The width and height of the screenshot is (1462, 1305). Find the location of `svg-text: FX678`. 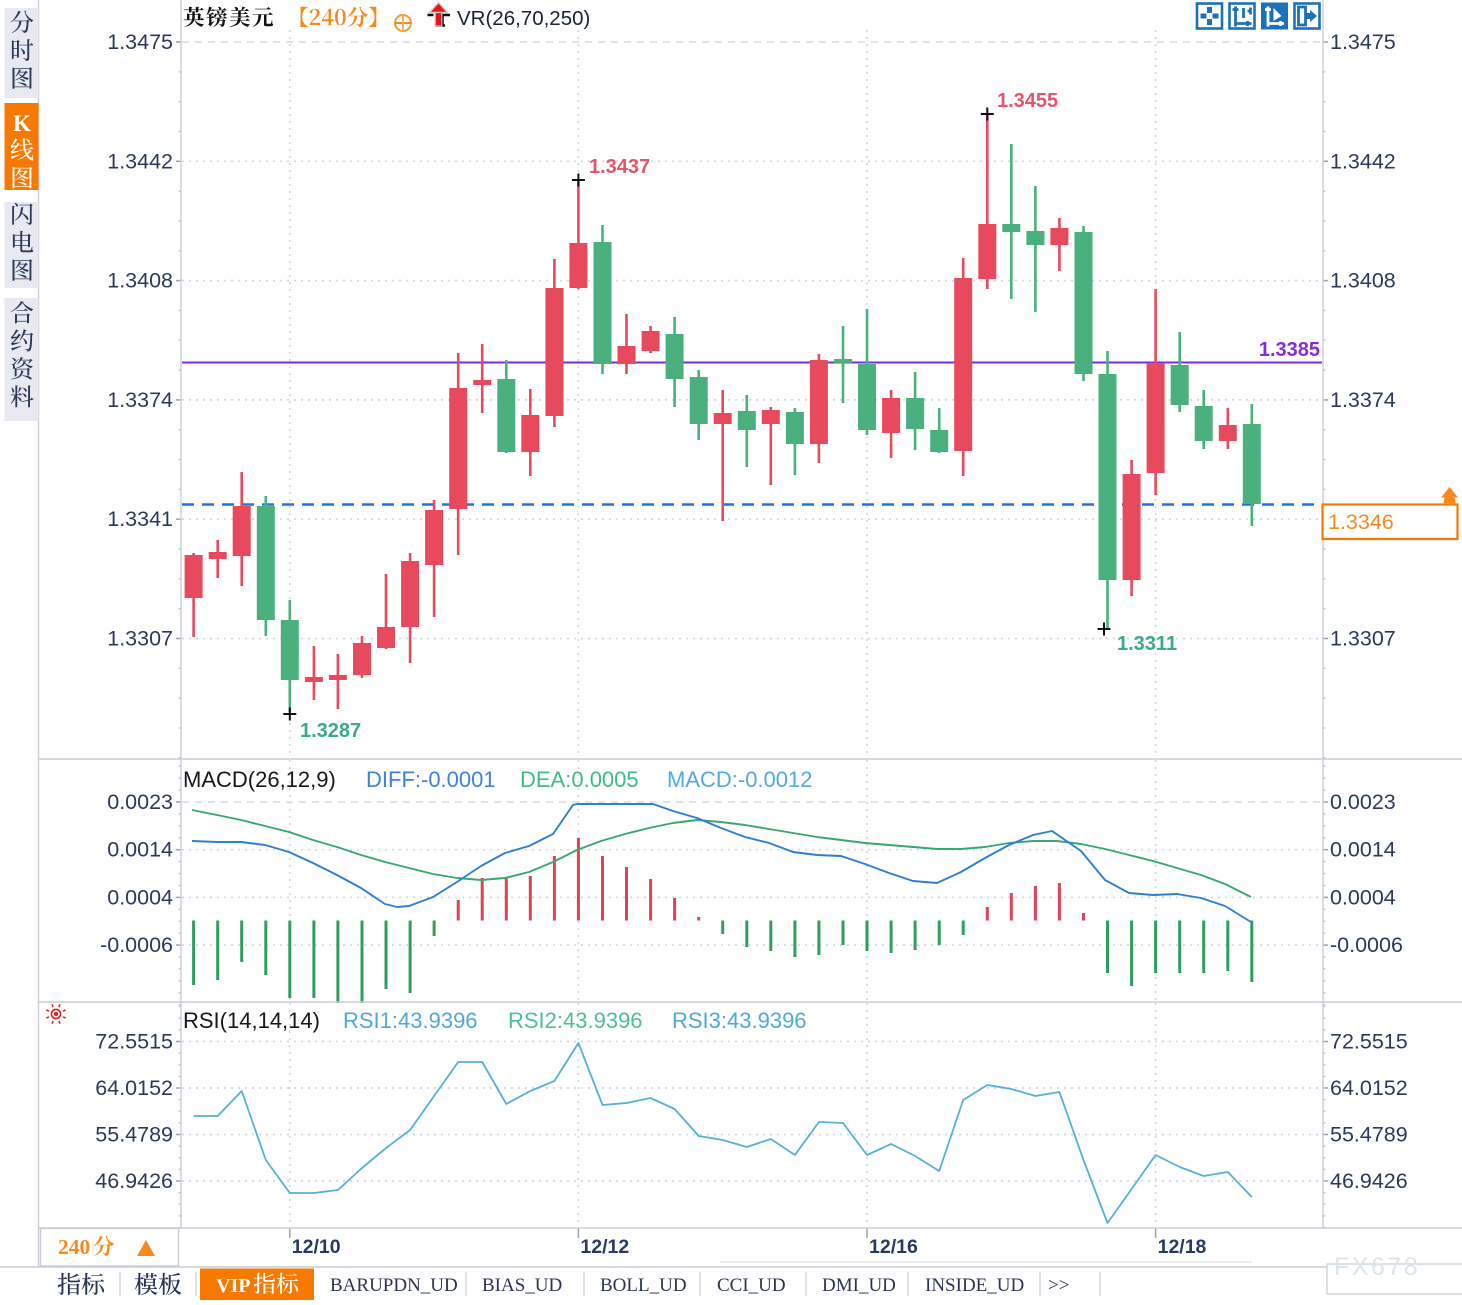

svg-text: FX678 is located at coordinates (1377, 1267).